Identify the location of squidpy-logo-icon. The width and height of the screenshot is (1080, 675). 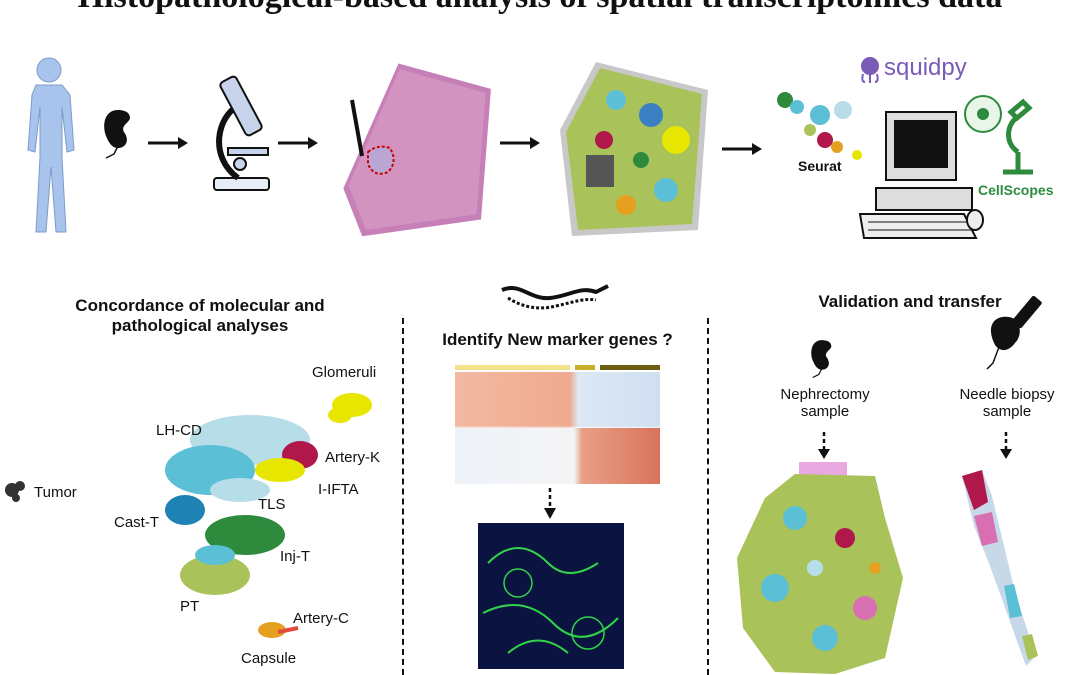
(870, 70).